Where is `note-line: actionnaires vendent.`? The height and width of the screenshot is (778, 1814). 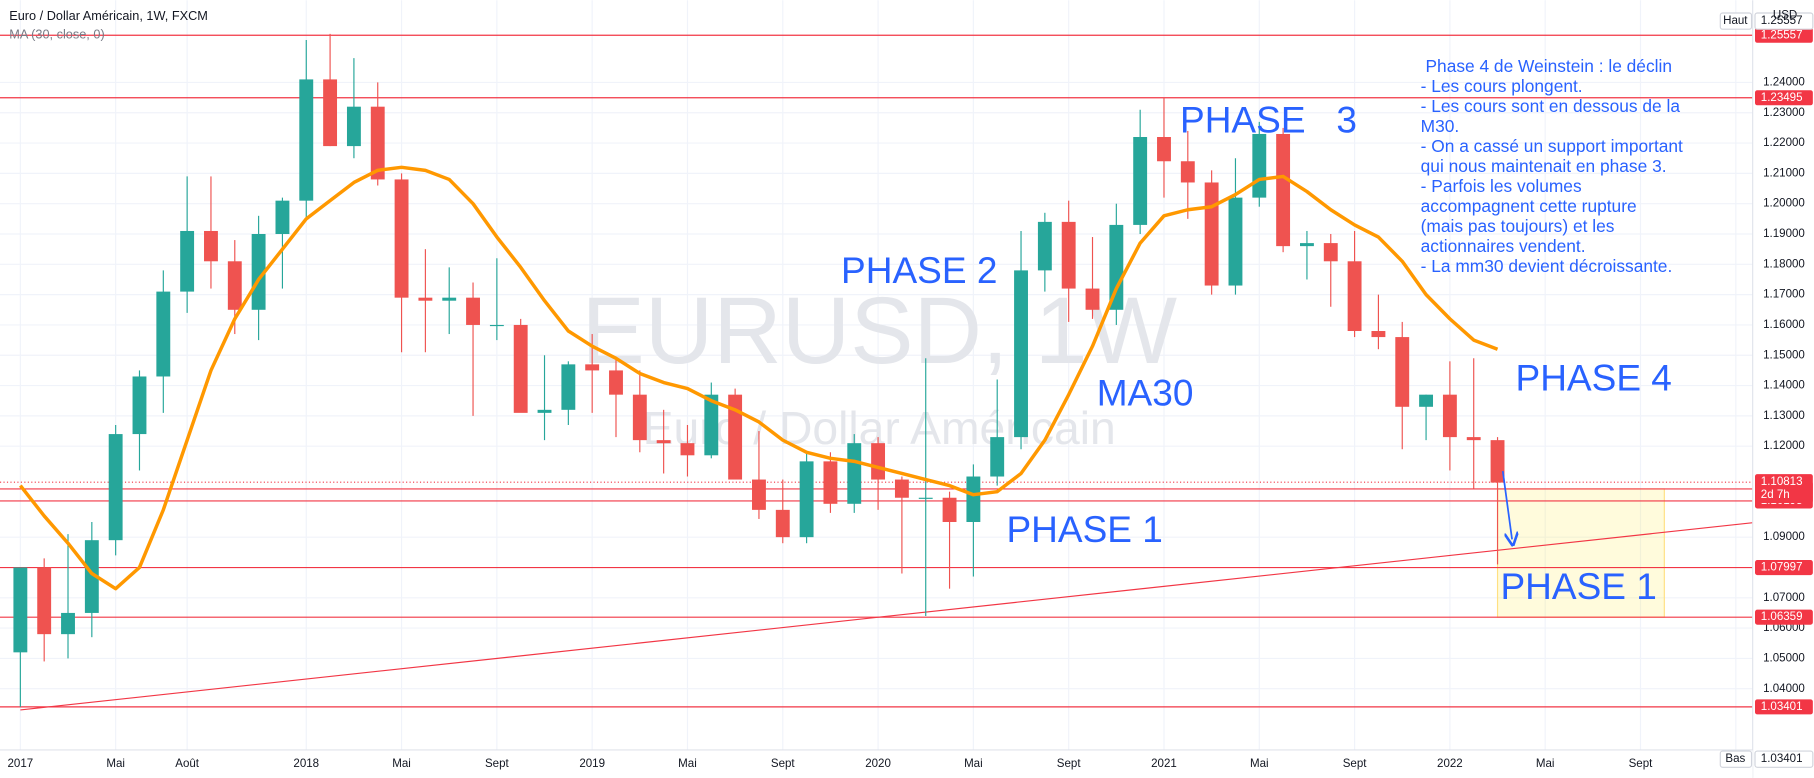 note-line: actionnaires vendent. is located at coordinates (1503, 246).